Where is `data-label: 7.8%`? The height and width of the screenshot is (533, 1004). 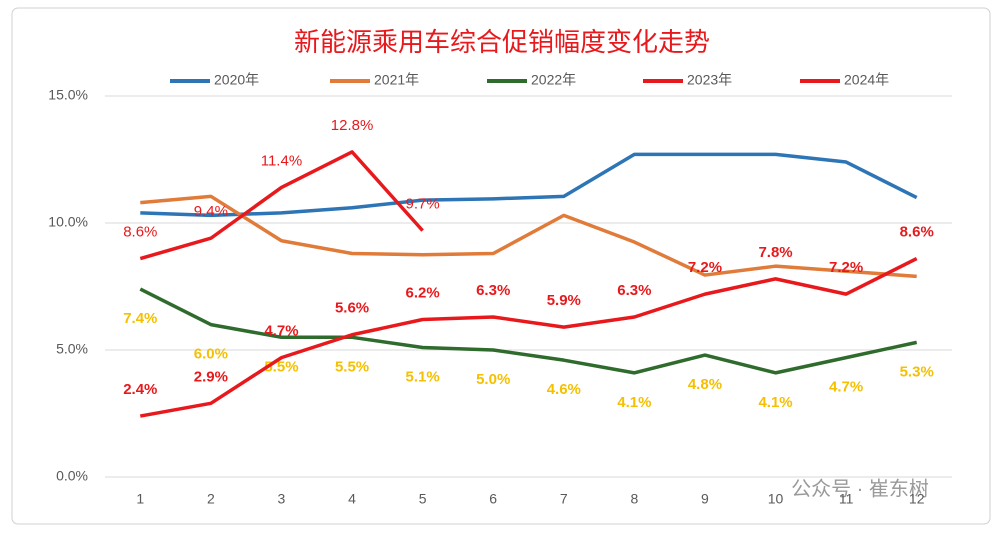
data-label: 7.8% is located at coordinates (775, 252).